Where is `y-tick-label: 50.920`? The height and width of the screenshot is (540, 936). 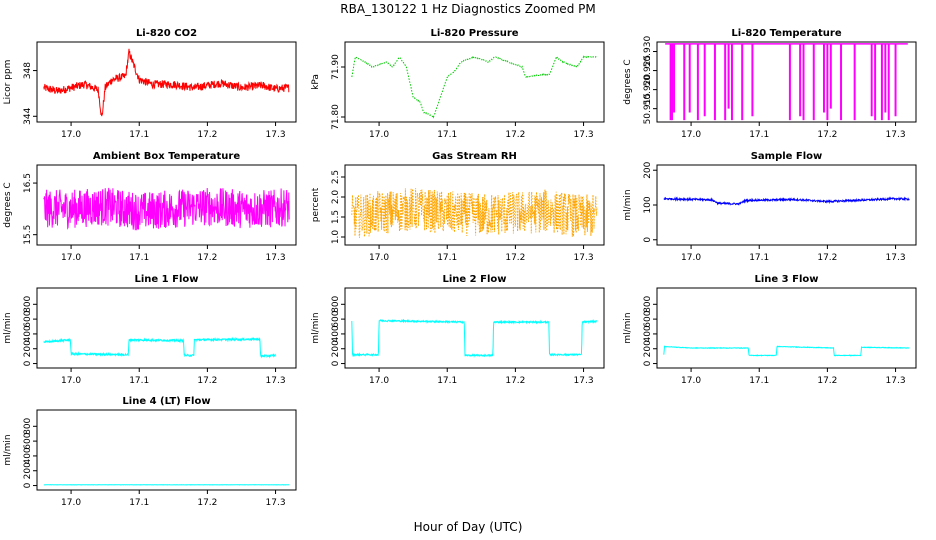
y-tick-label: 50.920 is located at coordinates (648, 90).